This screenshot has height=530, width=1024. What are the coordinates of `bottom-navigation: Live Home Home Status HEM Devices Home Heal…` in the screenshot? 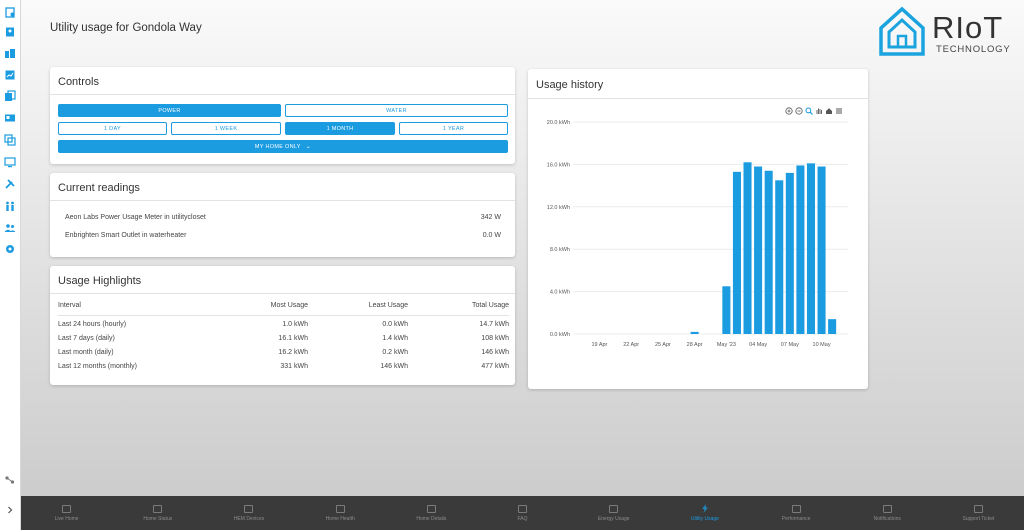 It's located at (522, 513).